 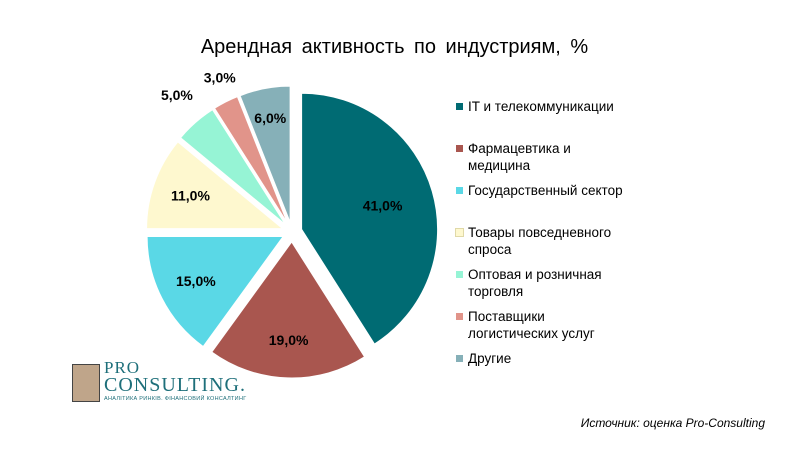 What do you see at coordinates (541, 106) in the screenshot?
I see `legend-label-it: IT и телекоммуникации` at bounding box center [541, 106].